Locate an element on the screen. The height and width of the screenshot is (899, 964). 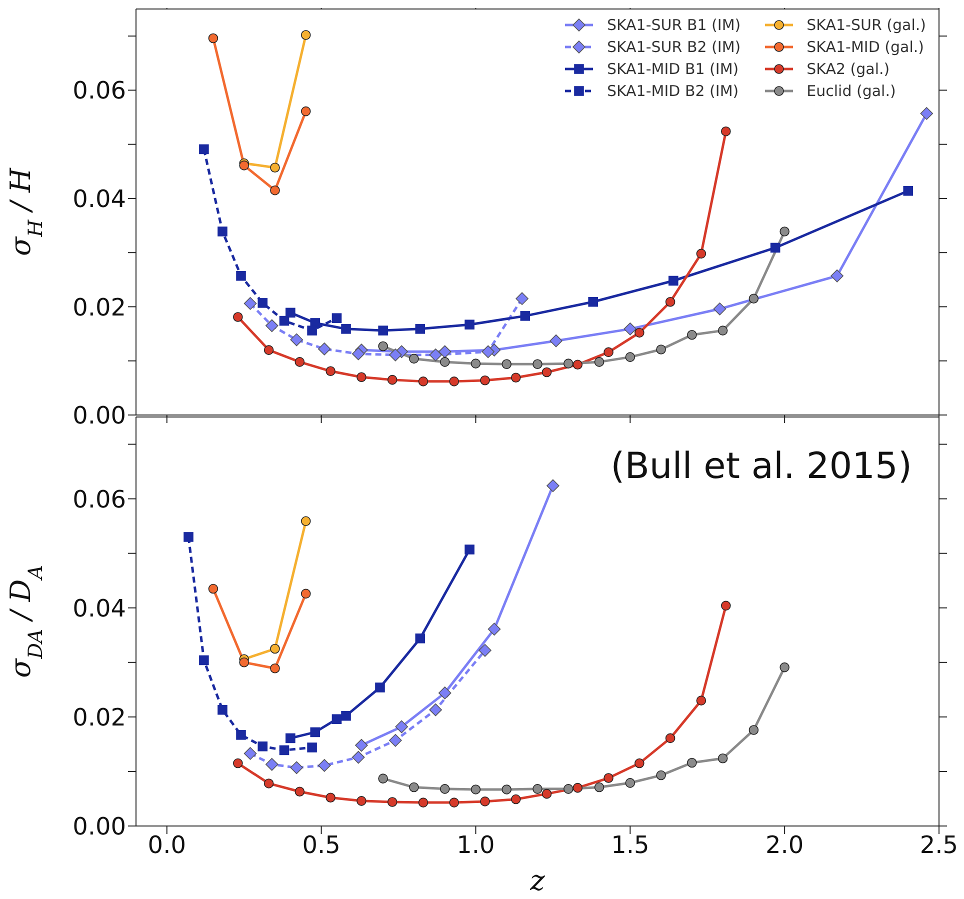
legend-label: SKA1-MID (gal.) is located at coordinates (865, 47).